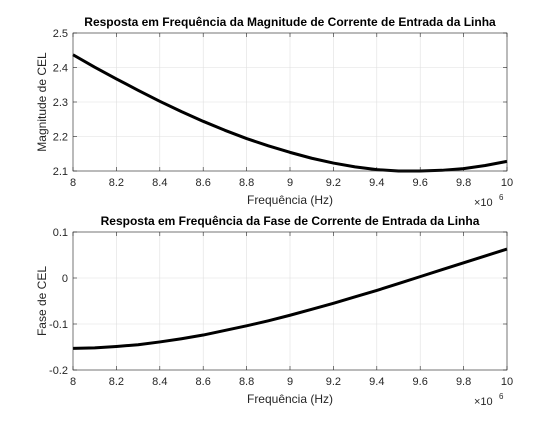 The height and width of the screenshot is (425, 560). What do you see at coordinates (116, 382) in the screenshot?
I see `phase-x-tick-label: 8.2` at bounding box center [116, 382].